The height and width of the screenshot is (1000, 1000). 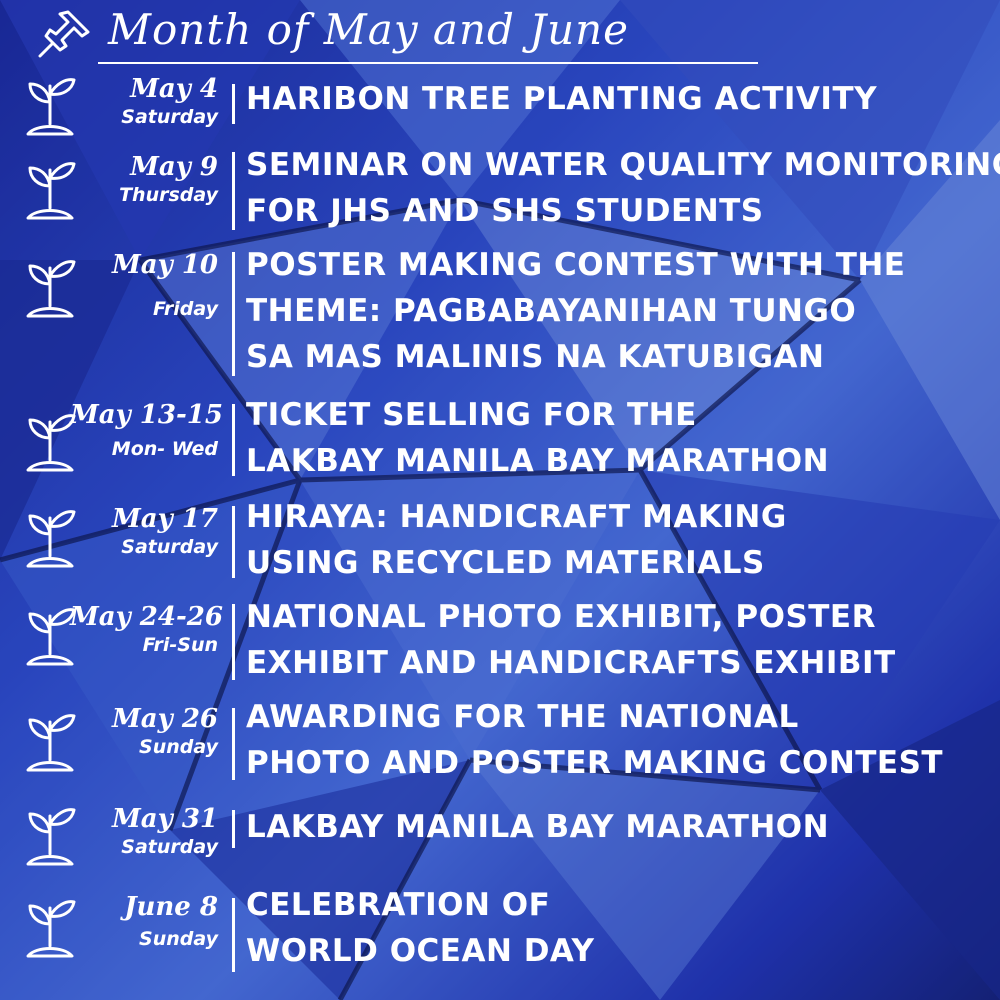 What do you see at coordinates (144, 286) in the screenshot?
I see `event-date-block: May 10 Friday` at bounding box center [144, 286].